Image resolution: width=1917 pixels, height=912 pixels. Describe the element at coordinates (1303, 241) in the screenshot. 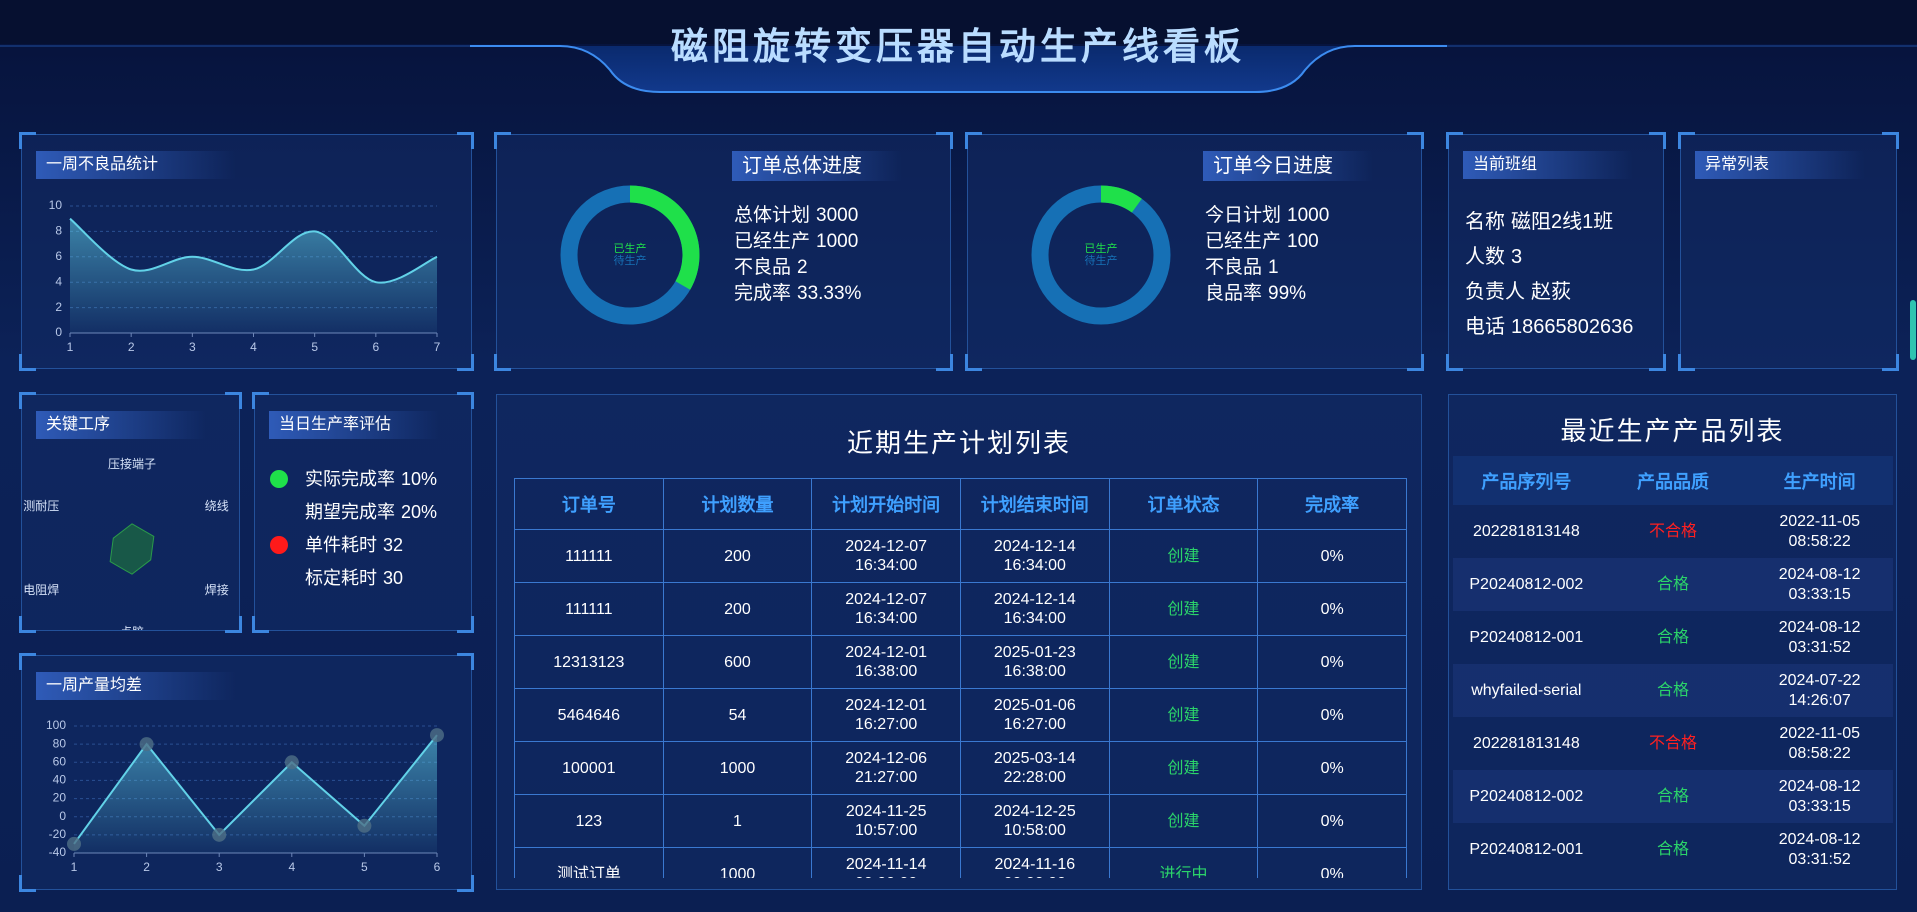

I see `stat-value: 100` at that location.